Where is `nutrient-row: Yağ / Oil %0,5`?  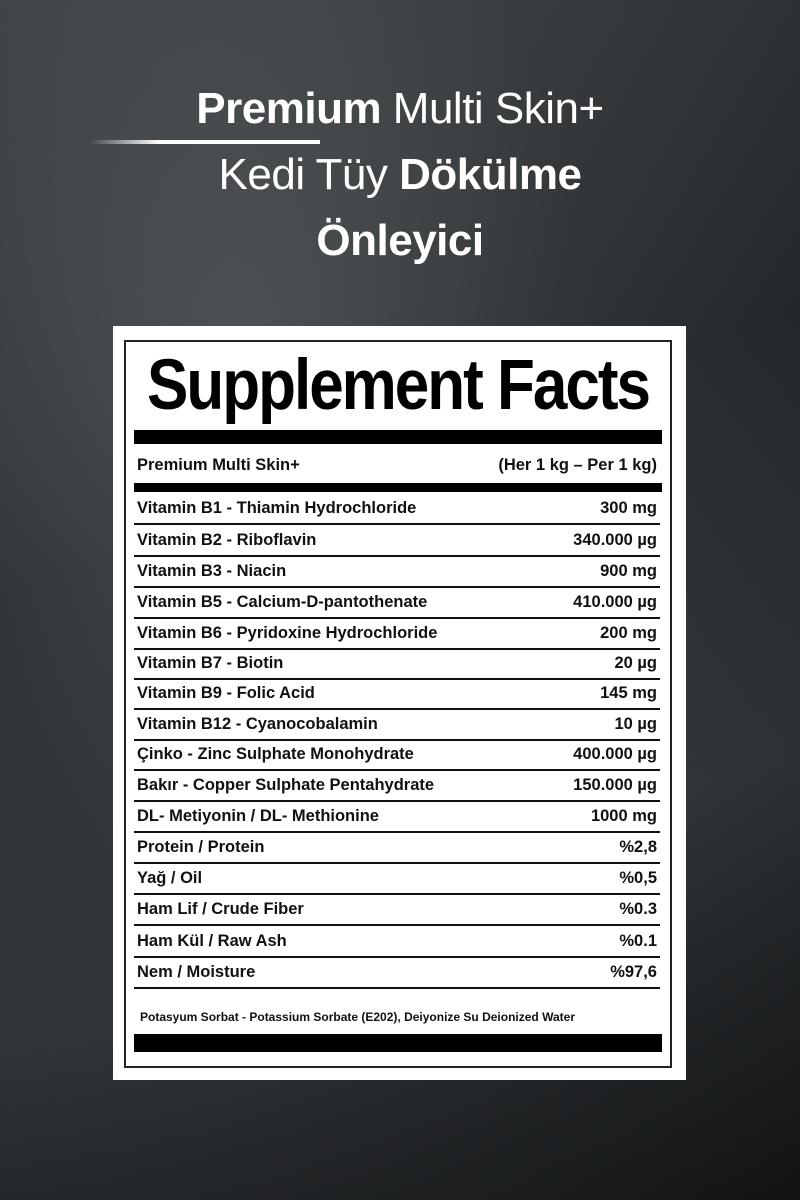
nutrient-row: Yağ / Oil %0,5 is located at coordinates (397, 879).